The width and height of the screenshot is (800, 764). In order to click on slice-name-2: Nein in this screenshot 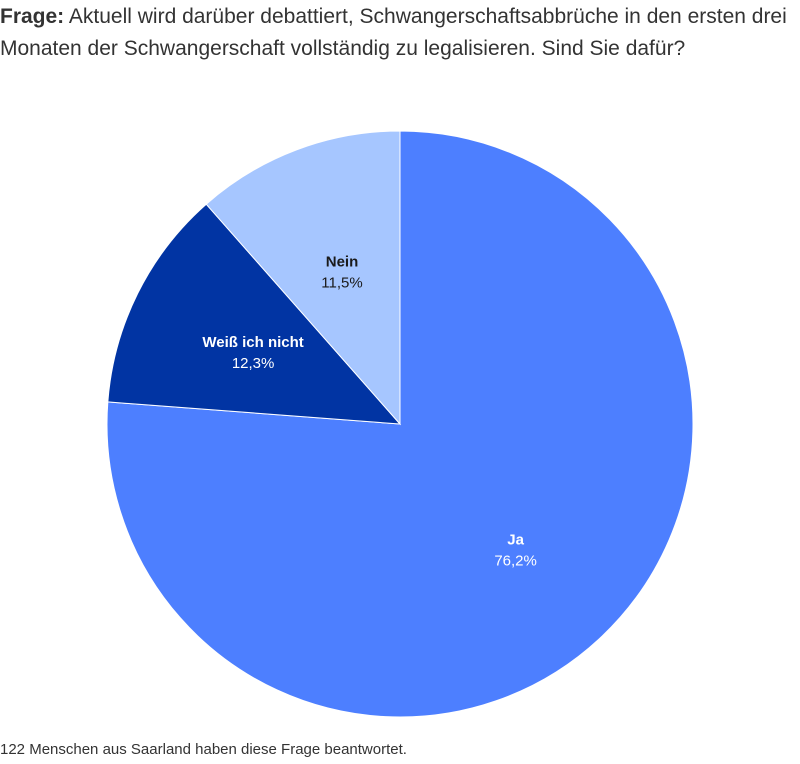, I will do `click(342, 262)`.